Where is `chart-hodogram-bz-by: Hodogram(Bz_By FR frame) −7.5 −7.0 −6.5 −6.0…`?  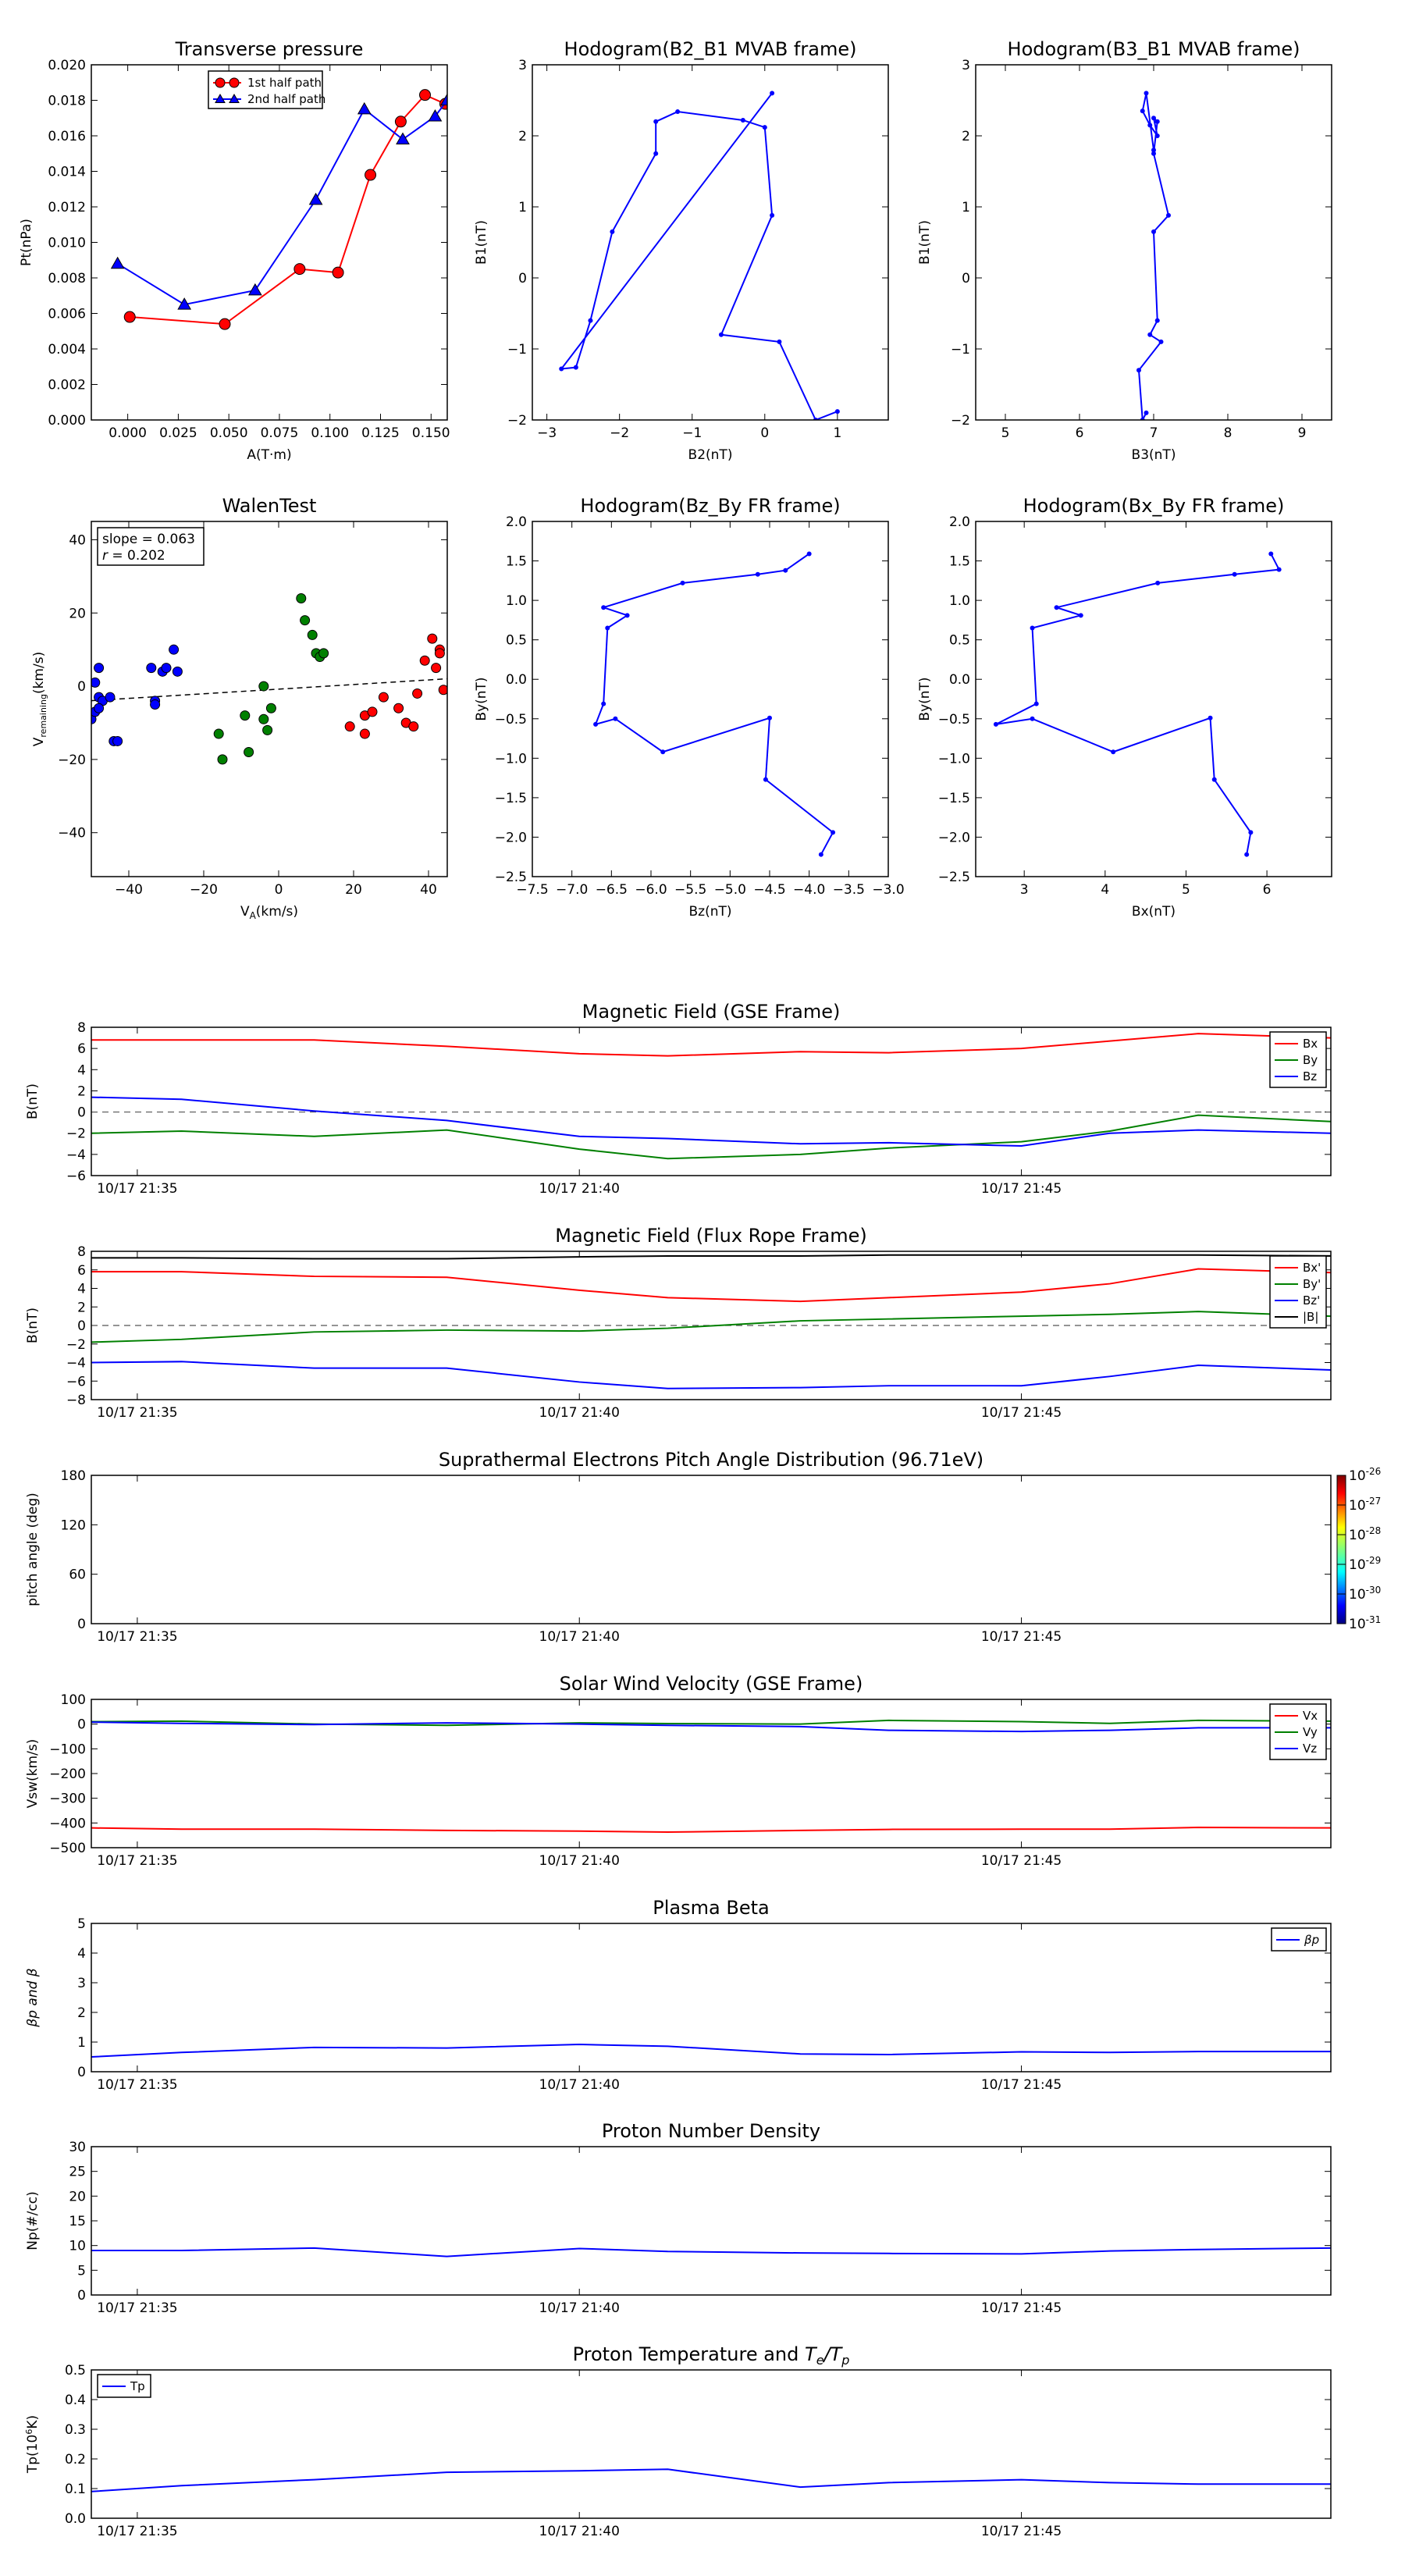 chart-hodogram-bz-by: Hodogram(Bz_By FR frame) −7.5 −7.0 −6.5 −6.0… is located at coordinates (689, 707).